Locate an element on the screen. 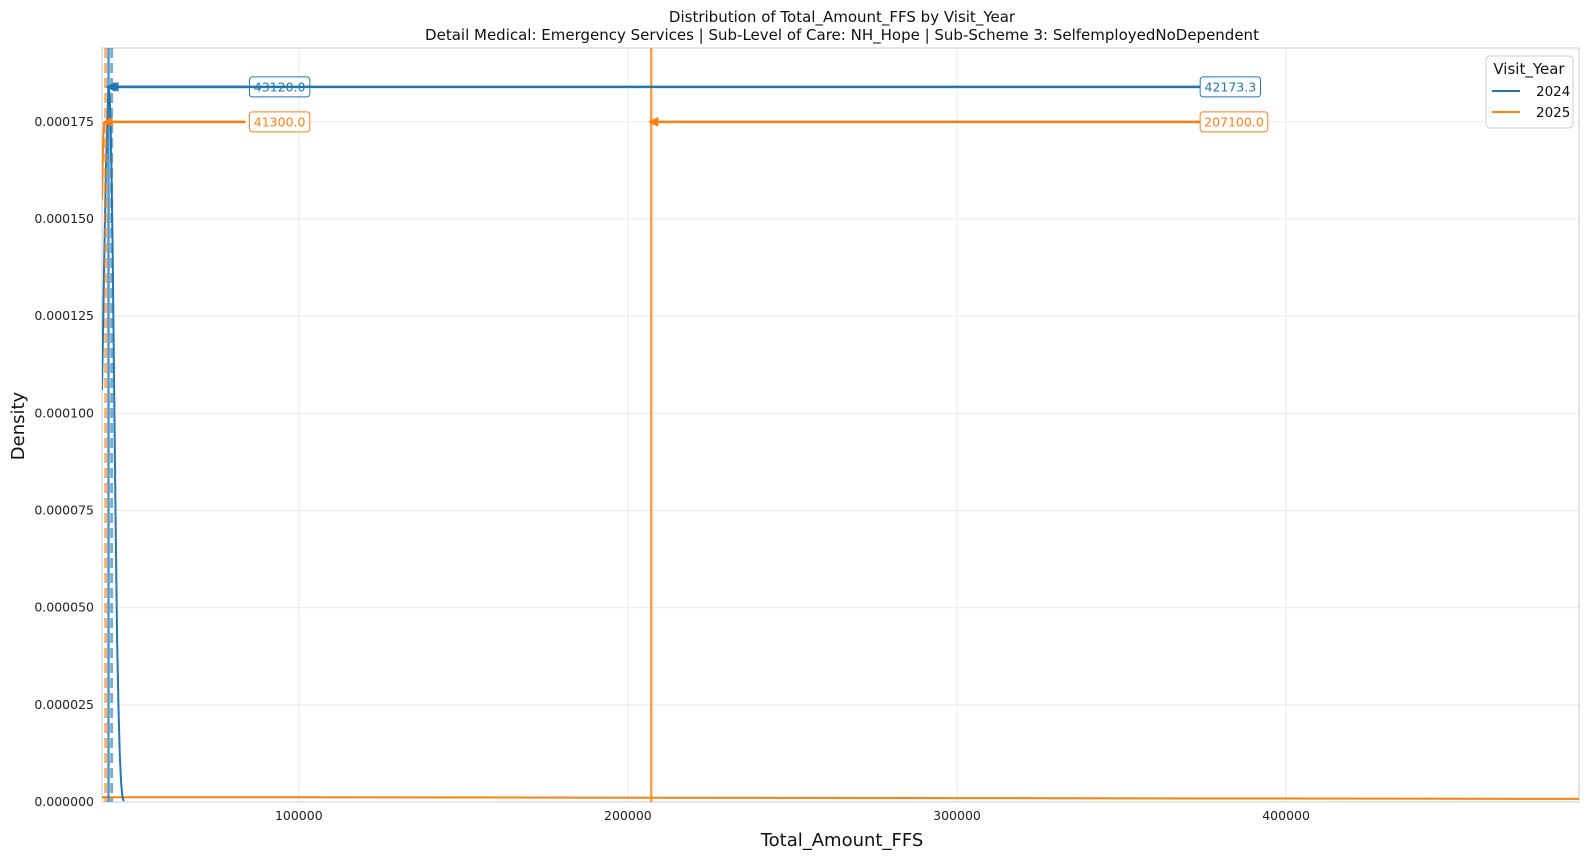 The width and height of the screenshot is (1589, 857). y-tick-label: 0.000150 is located at coordinates (64, 218).